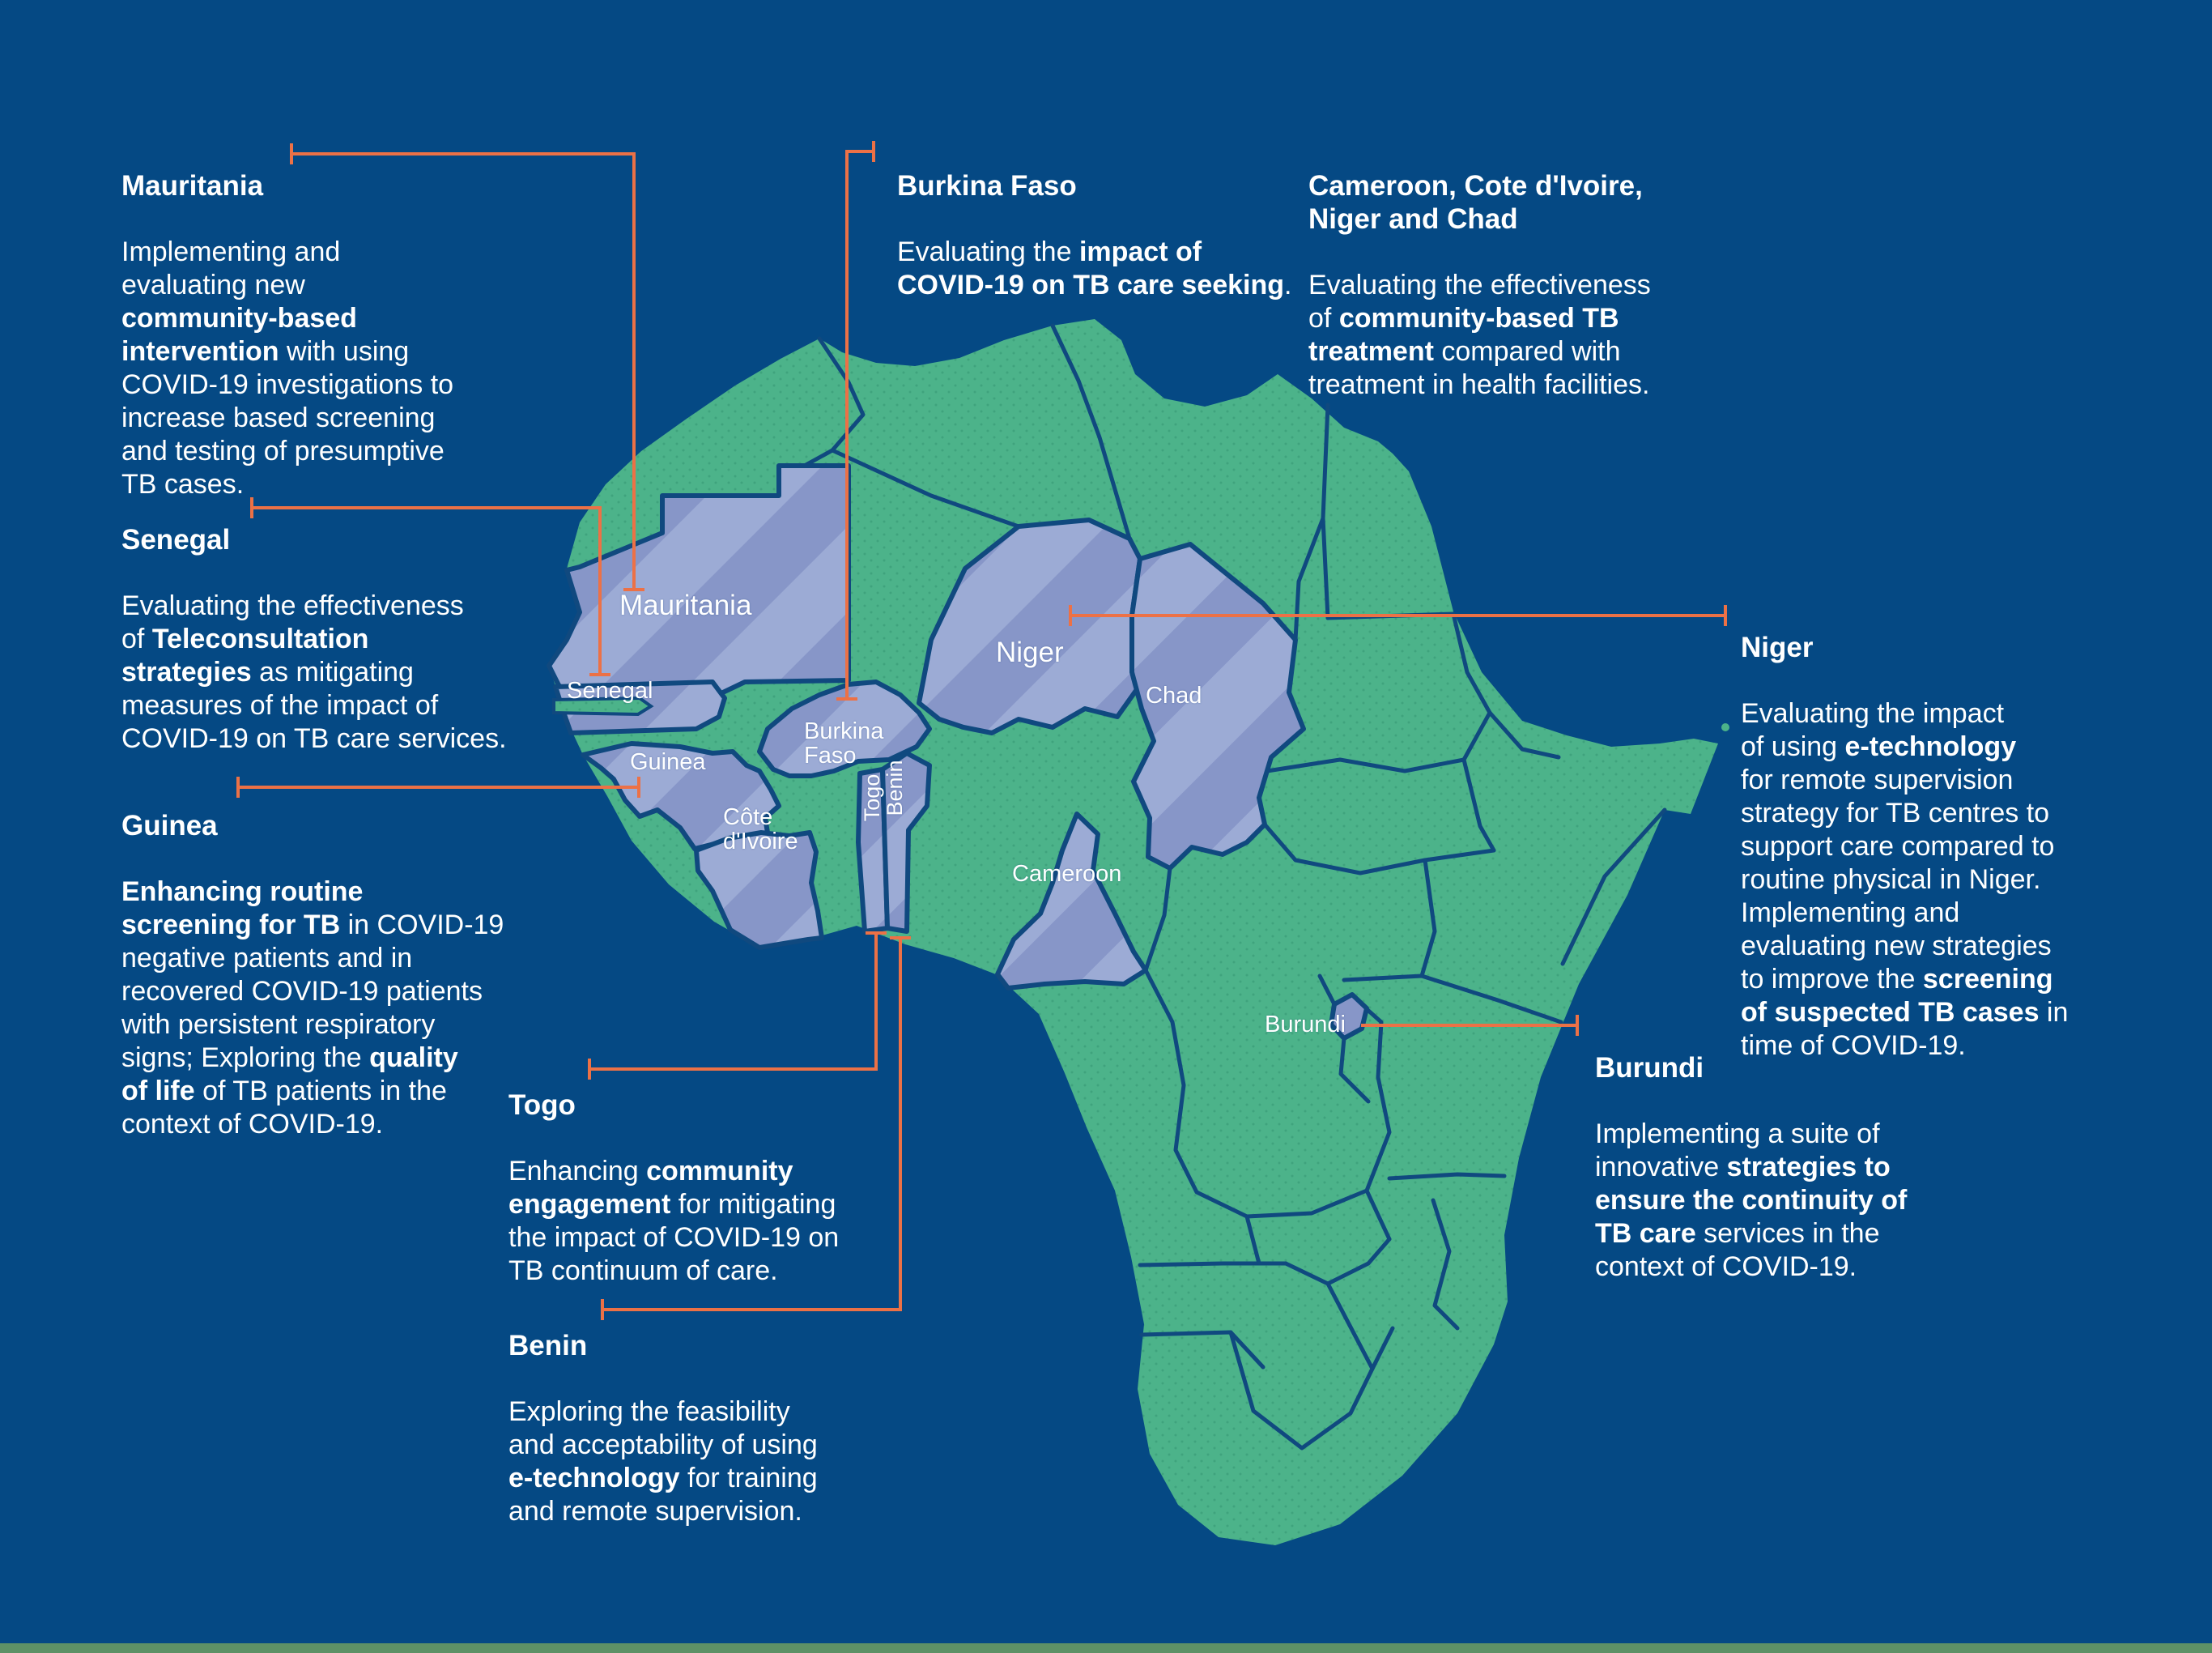 Image resolution: width=2212 pixels, height=1653 pixels. Describe the element at coordinates (873, 850) in the screenshot. I see `country-togo` at that location.